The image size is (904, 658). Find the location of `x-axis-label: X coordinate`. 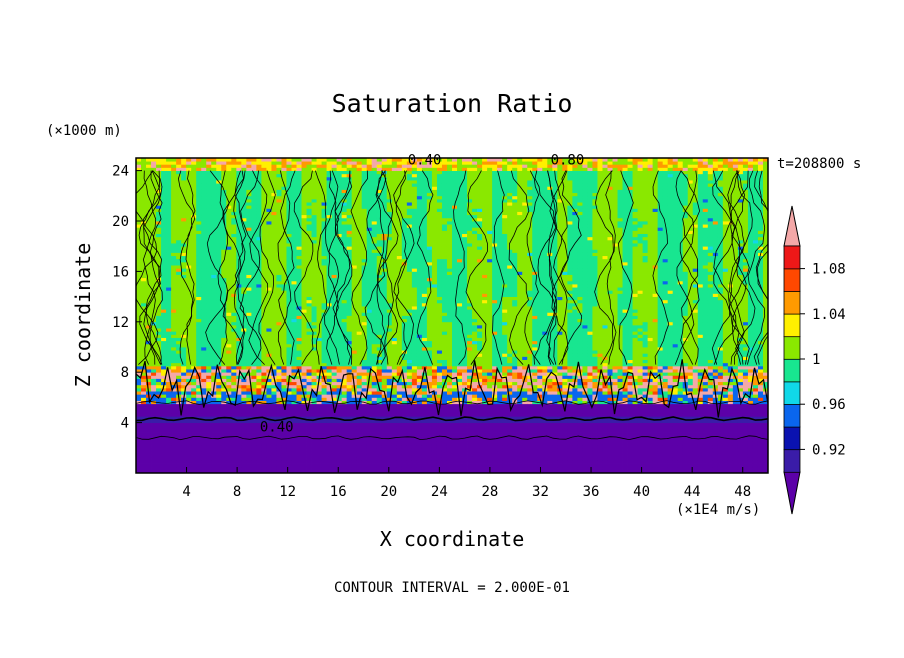

x-axis-label: X coordinate is located at coordinates (452, 539).